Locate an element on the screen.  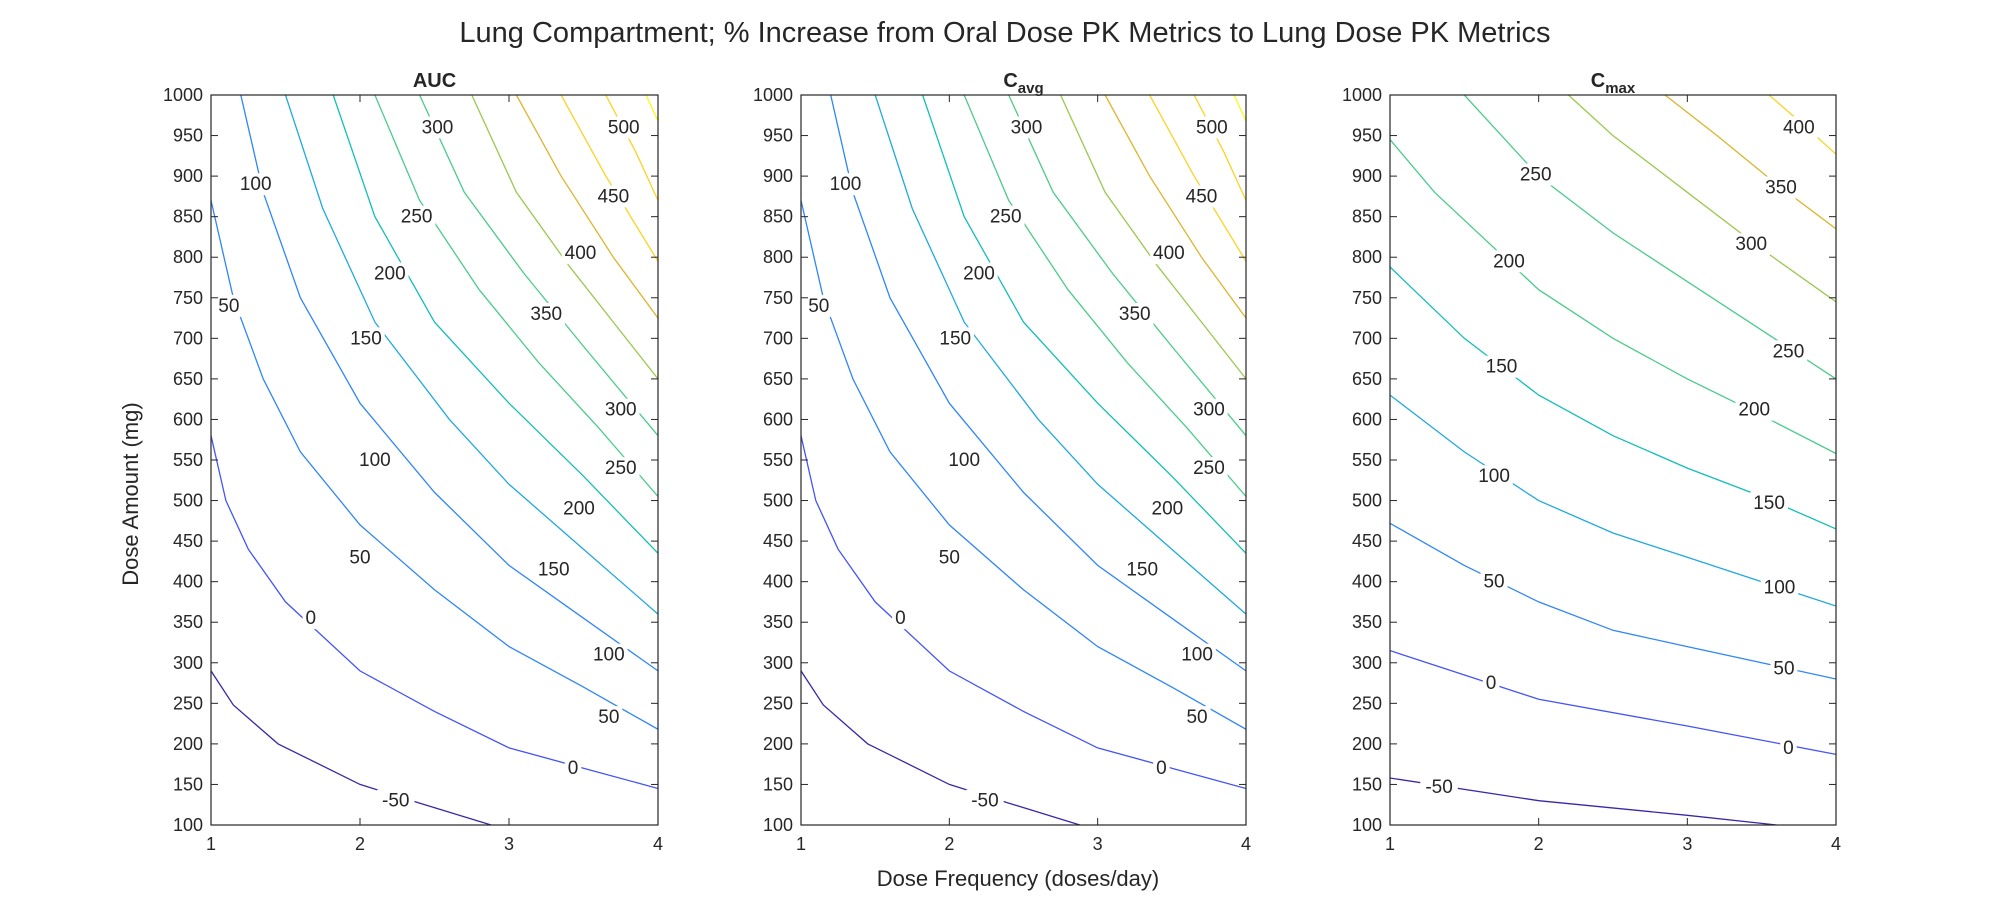
cavg-contour-label: 150 is located at coordinates (955, 338).